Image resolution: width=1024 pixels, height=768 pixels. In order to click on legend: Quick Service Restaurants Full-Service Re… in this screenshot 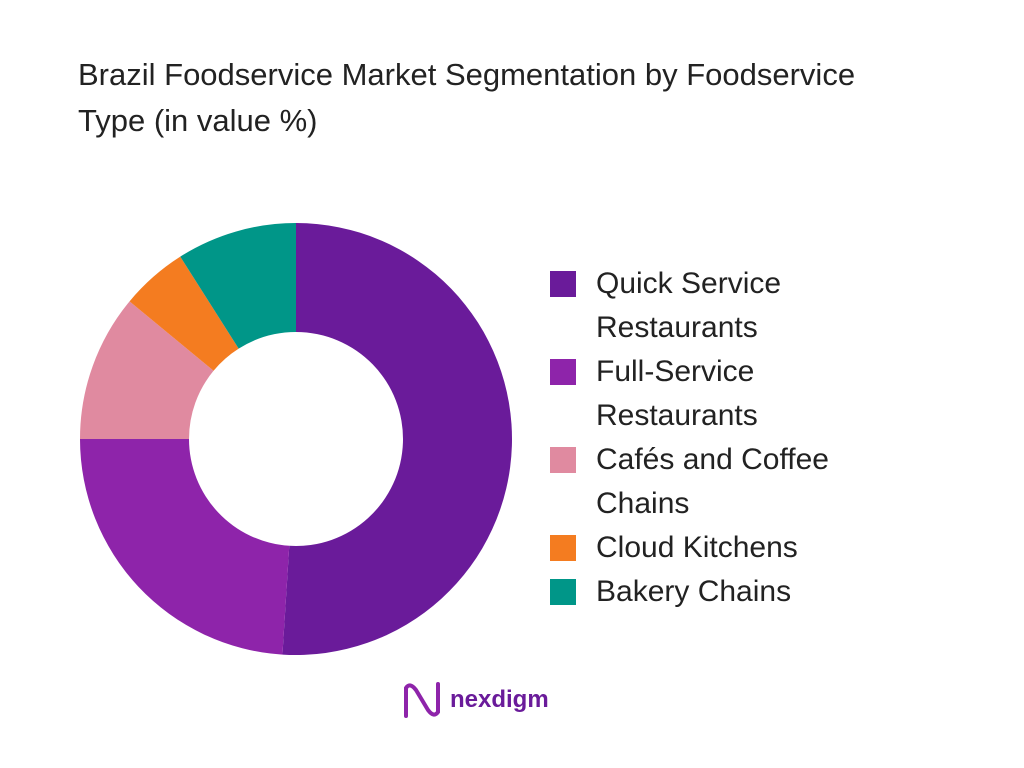, I will do `click(715, 438)`.